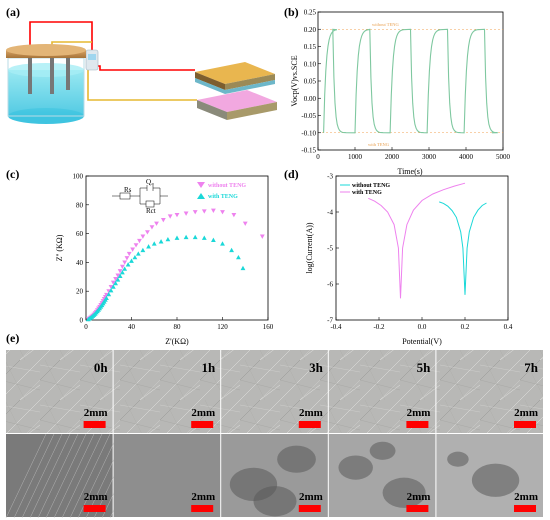 The image size is (550, 520). Describe the element at coordinates (177, 341) in the screenshot. I see `chart-c-xlabel: Z'(KΩ)` at that location.